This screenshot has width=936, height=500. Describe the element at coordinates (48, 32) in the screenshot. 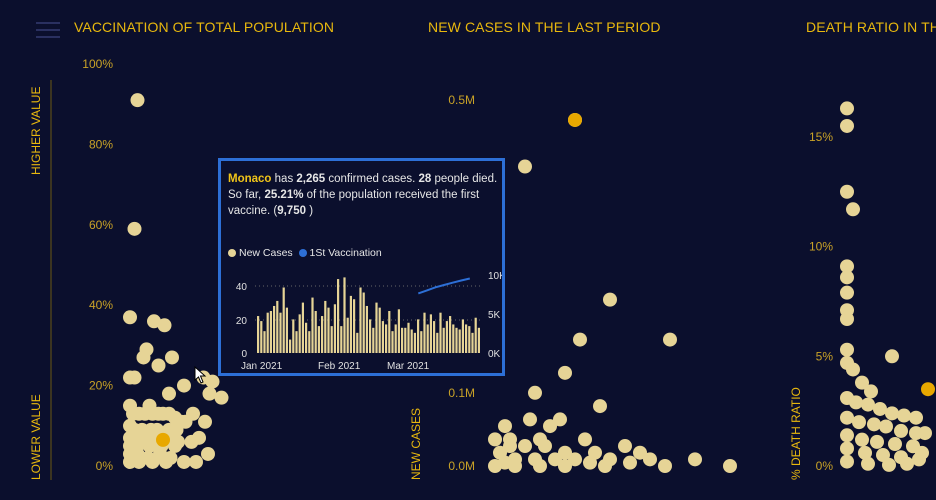

I see `menu-icon` at that location.